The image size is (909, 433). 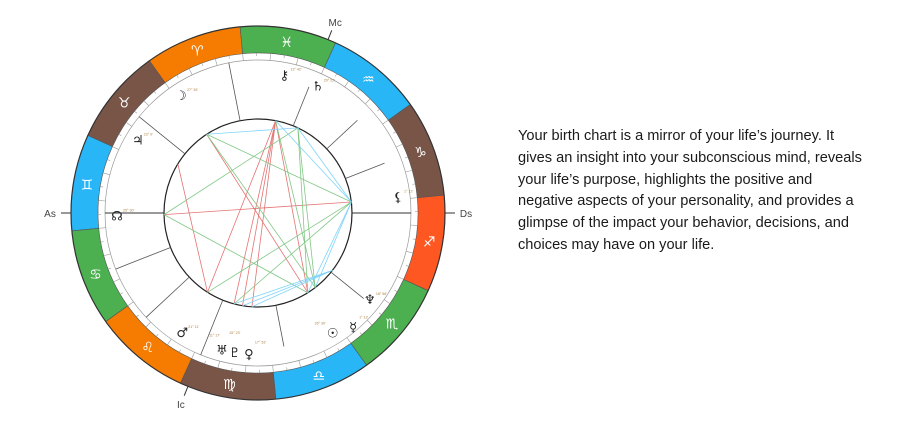 What do you see at coordinates (363, 317) in the screenshot?
I see `mercury-degree: 1° 13'` at bounding box center [363, 317].